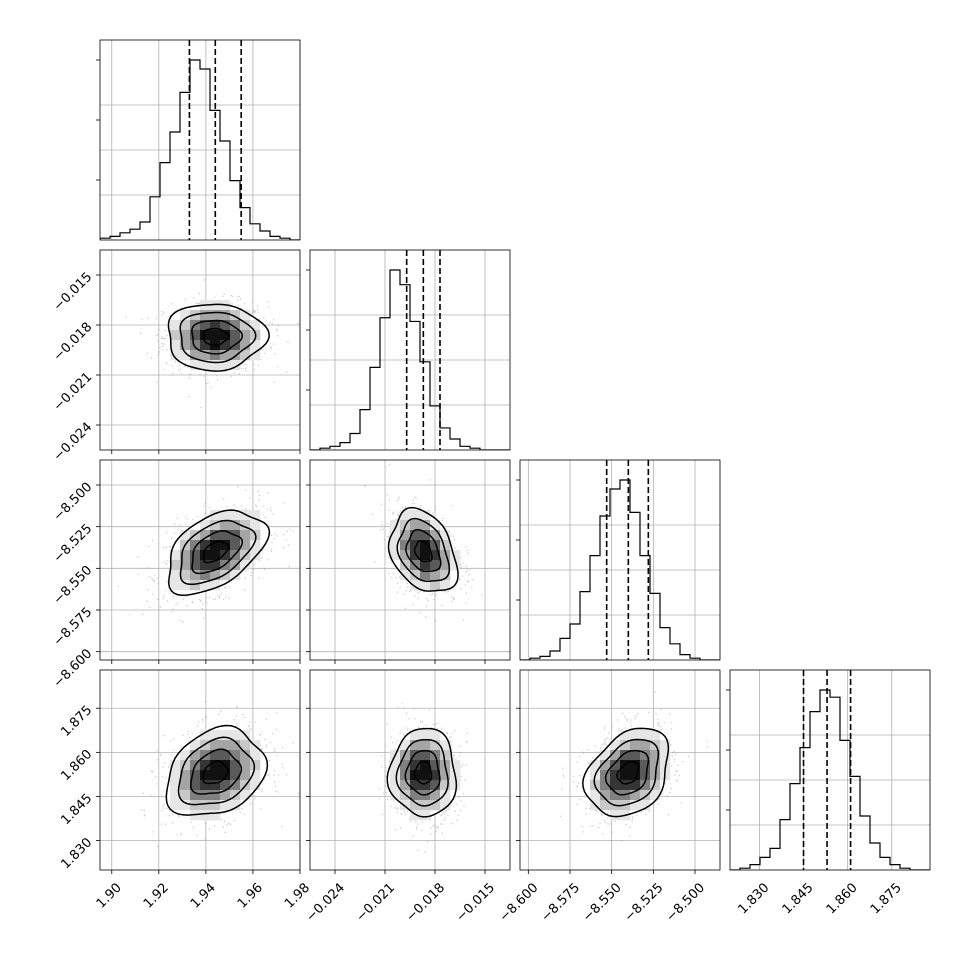  What do you see at coordinates (76, 721) in the screenshot?
I see `y-tick-label-3-3: 1.875` at bounding box center [76, 721].